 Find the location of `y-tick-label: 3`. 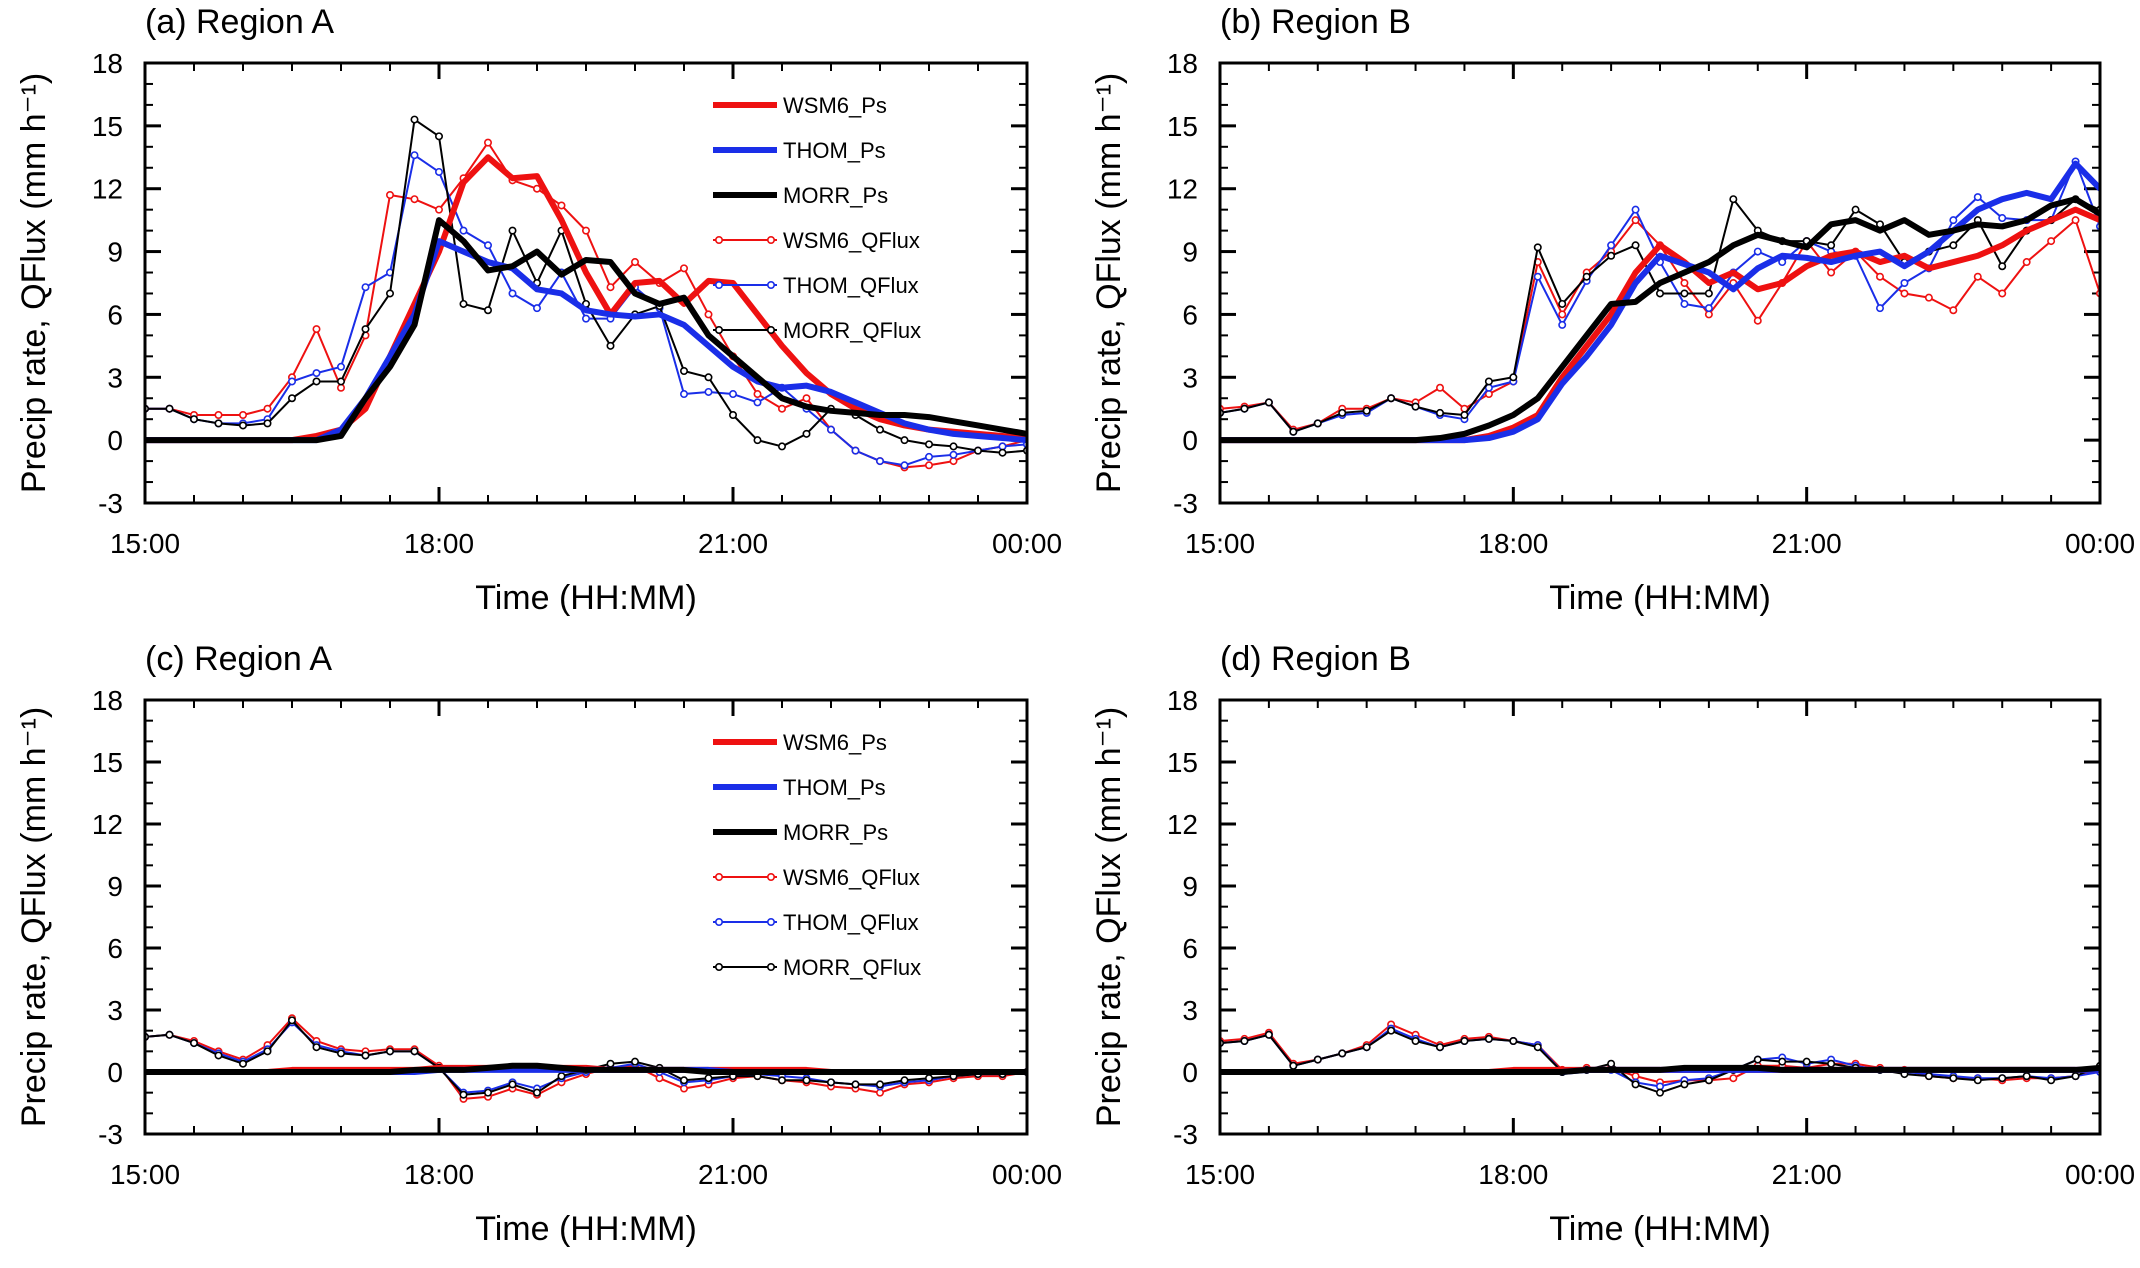

y-tick-label: 3 is located at coordinates (115, 1010).